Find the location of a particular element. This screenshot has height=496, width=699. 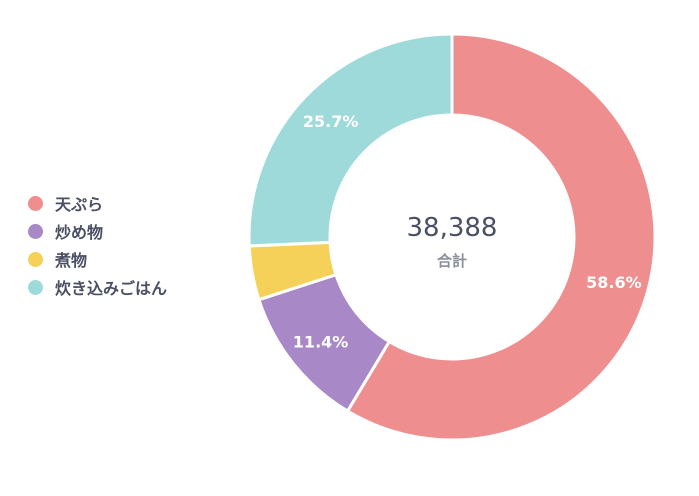

legend-item-tempura: 天ぷら is located at coordinates (97, 203).